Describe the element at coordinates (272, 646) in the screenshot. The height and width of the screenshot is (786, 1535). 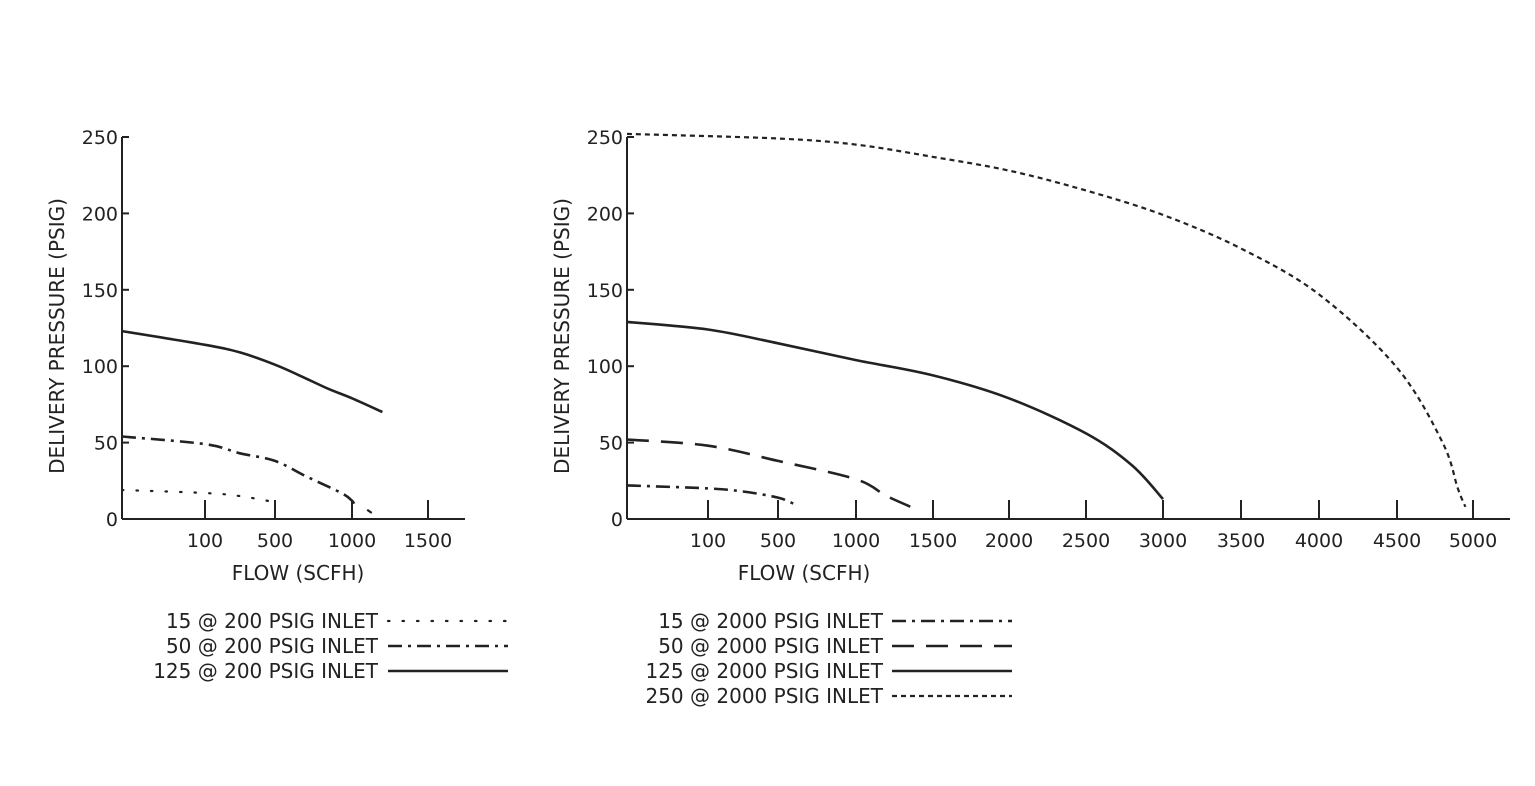
I see `legend-label-2: 50 @ 200 PSIG INLET` at that location.